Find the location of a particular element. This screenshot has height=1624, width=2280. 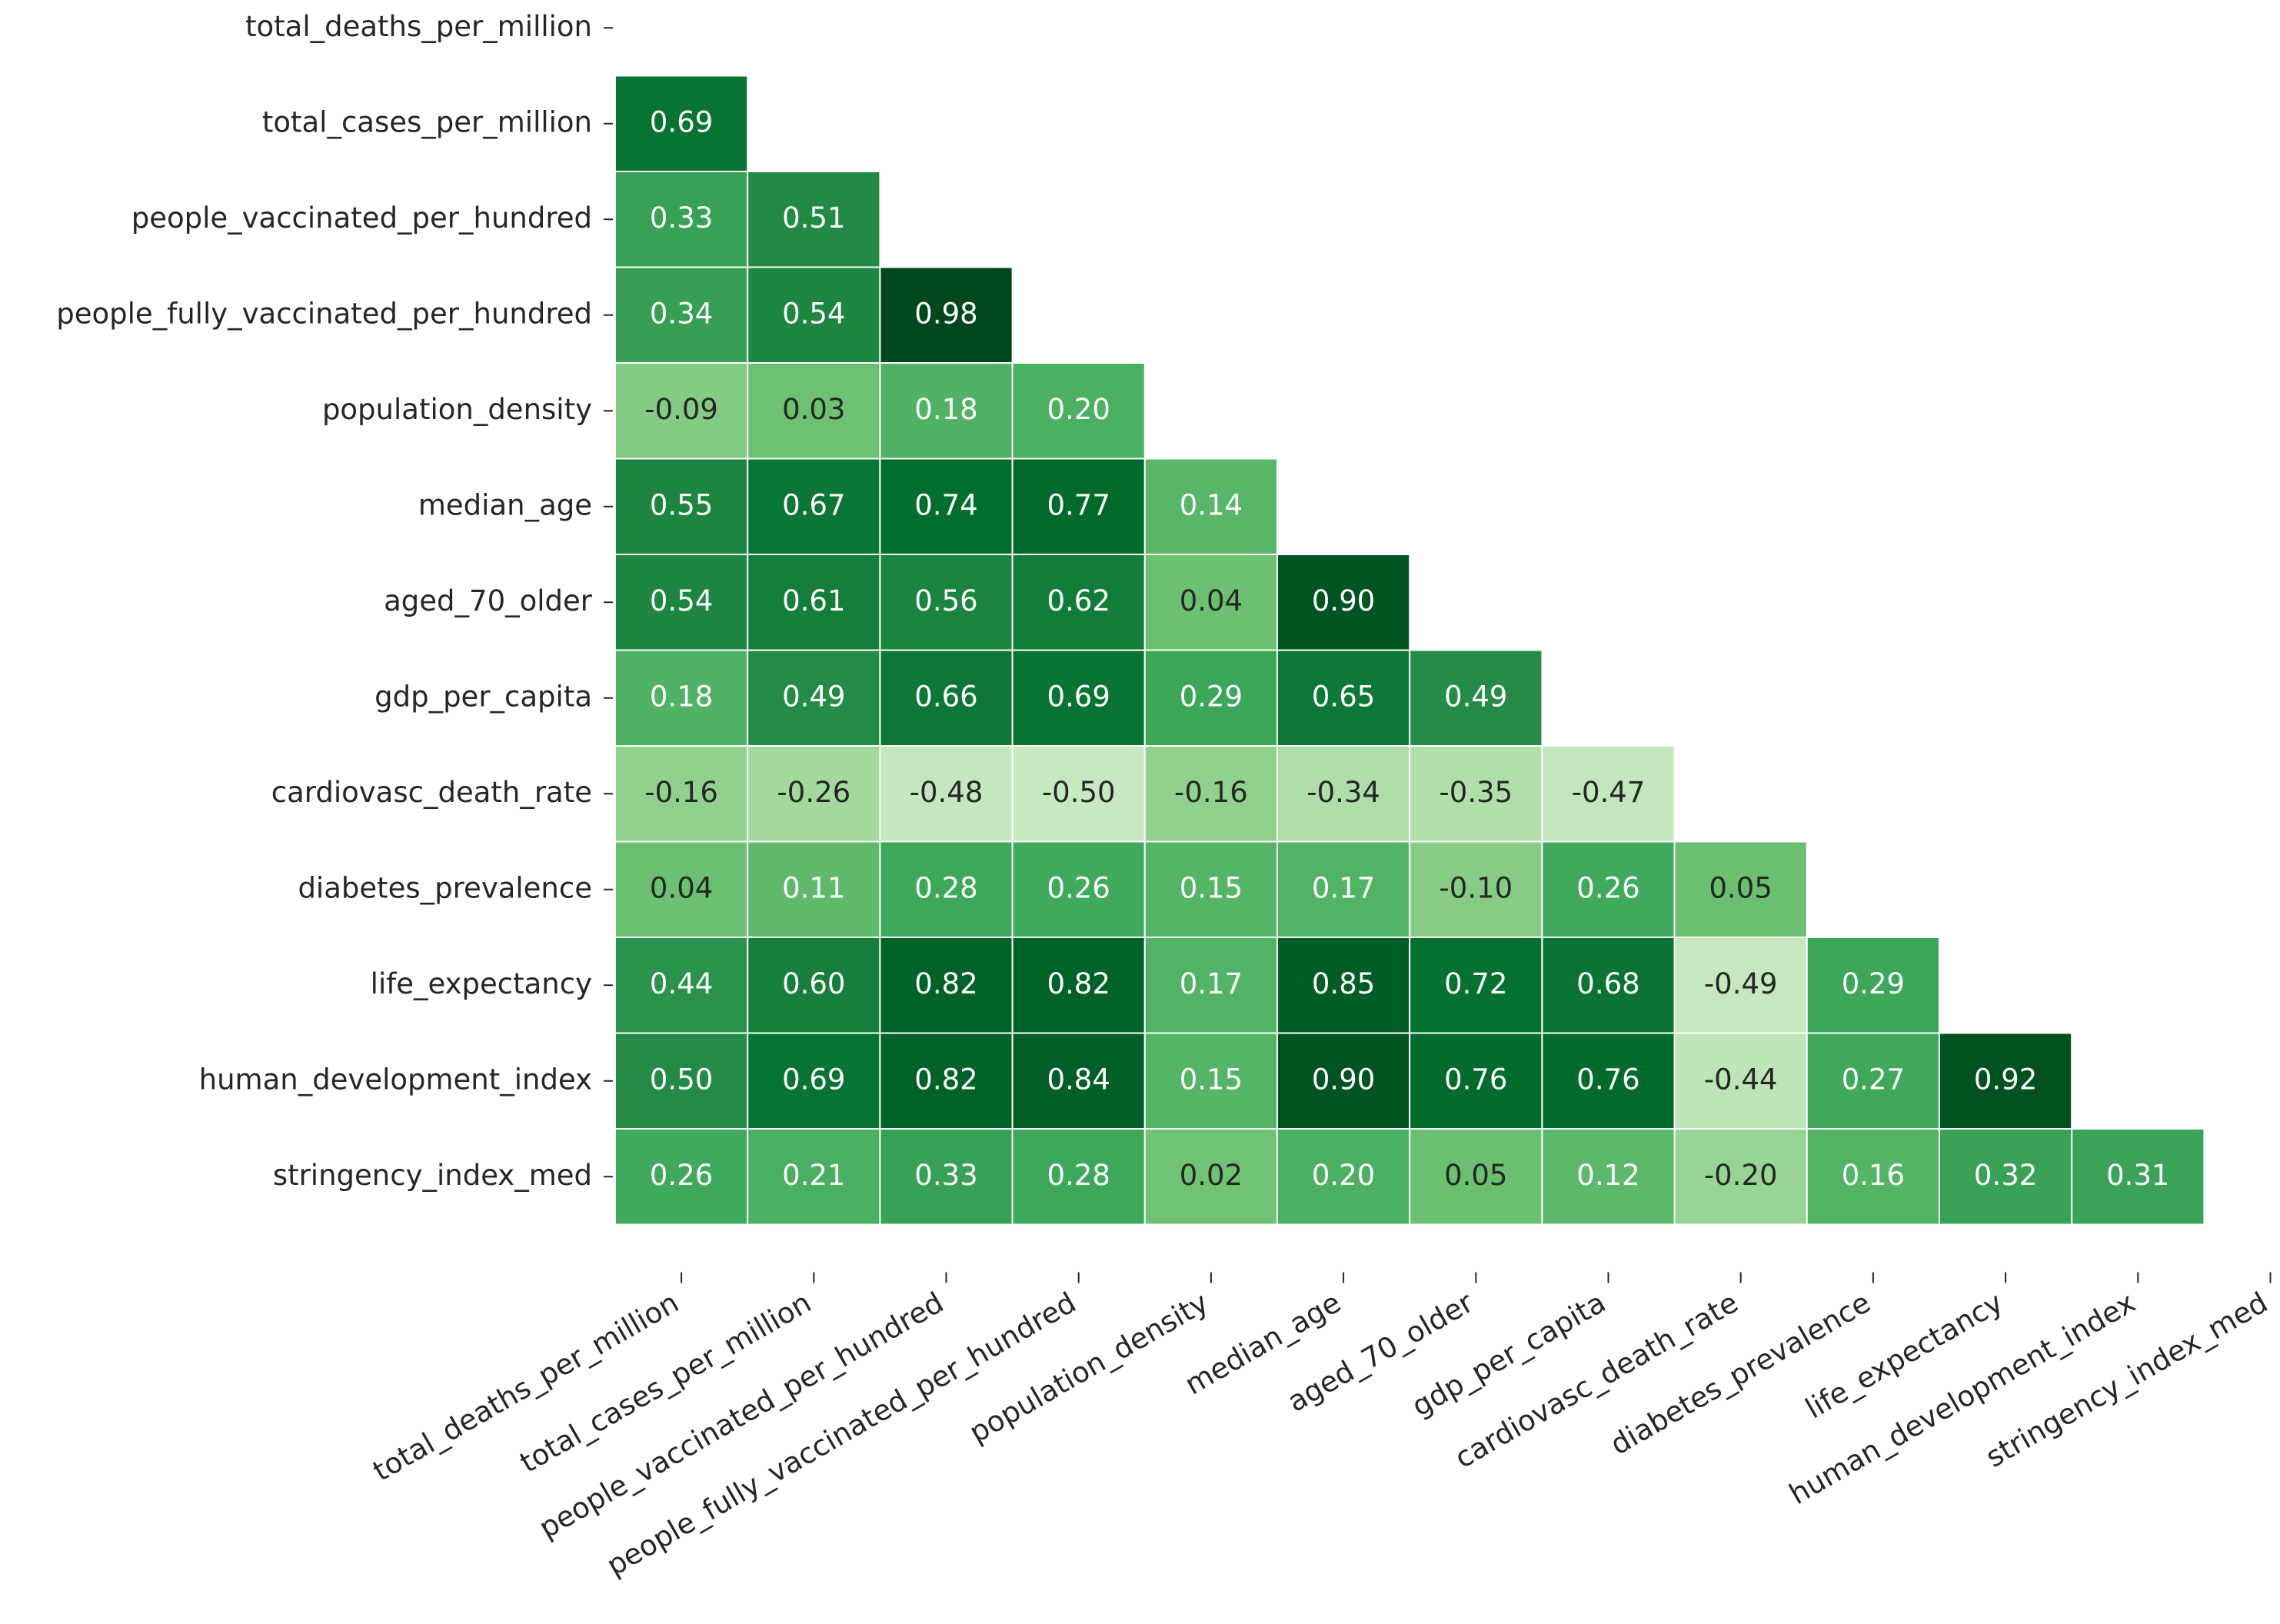

cell-label: 0.61 is located at coordinates (813, 600).